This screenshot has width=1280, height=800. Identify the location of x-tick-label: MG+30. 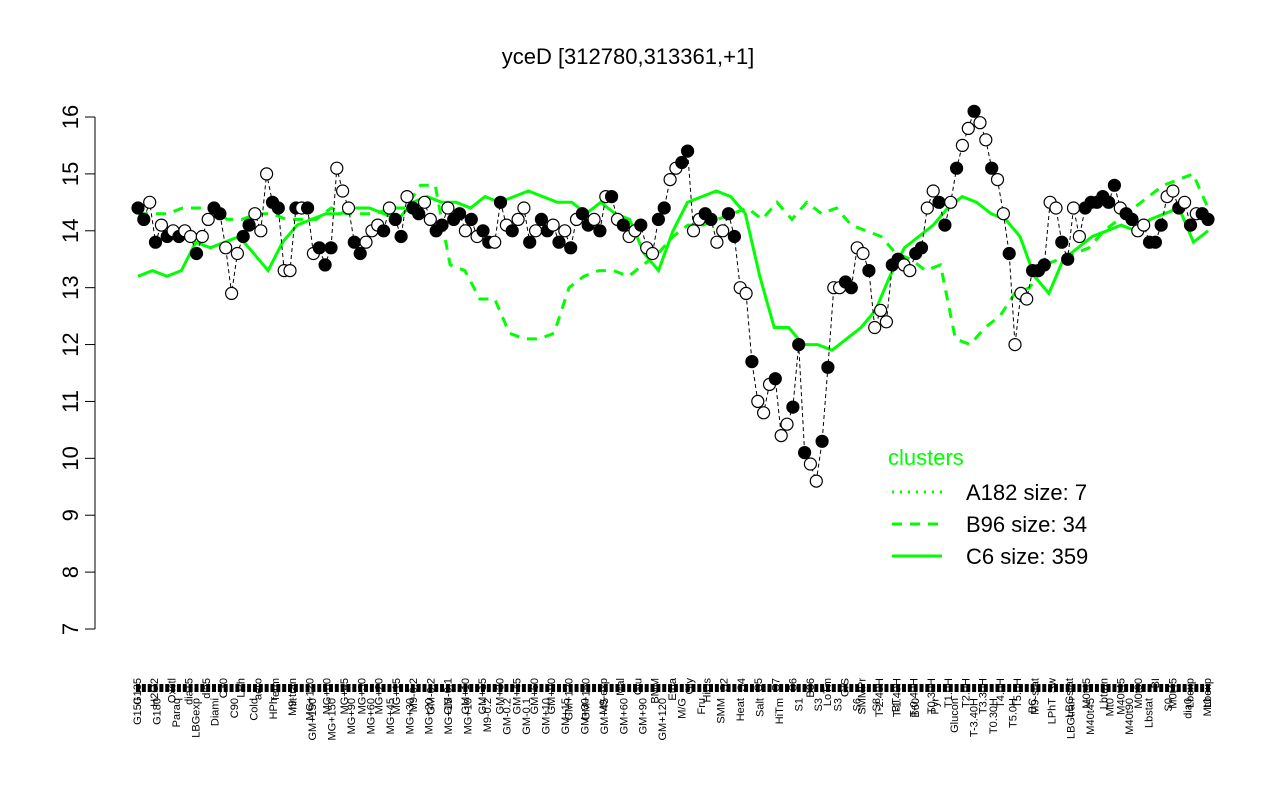
(362, 696).